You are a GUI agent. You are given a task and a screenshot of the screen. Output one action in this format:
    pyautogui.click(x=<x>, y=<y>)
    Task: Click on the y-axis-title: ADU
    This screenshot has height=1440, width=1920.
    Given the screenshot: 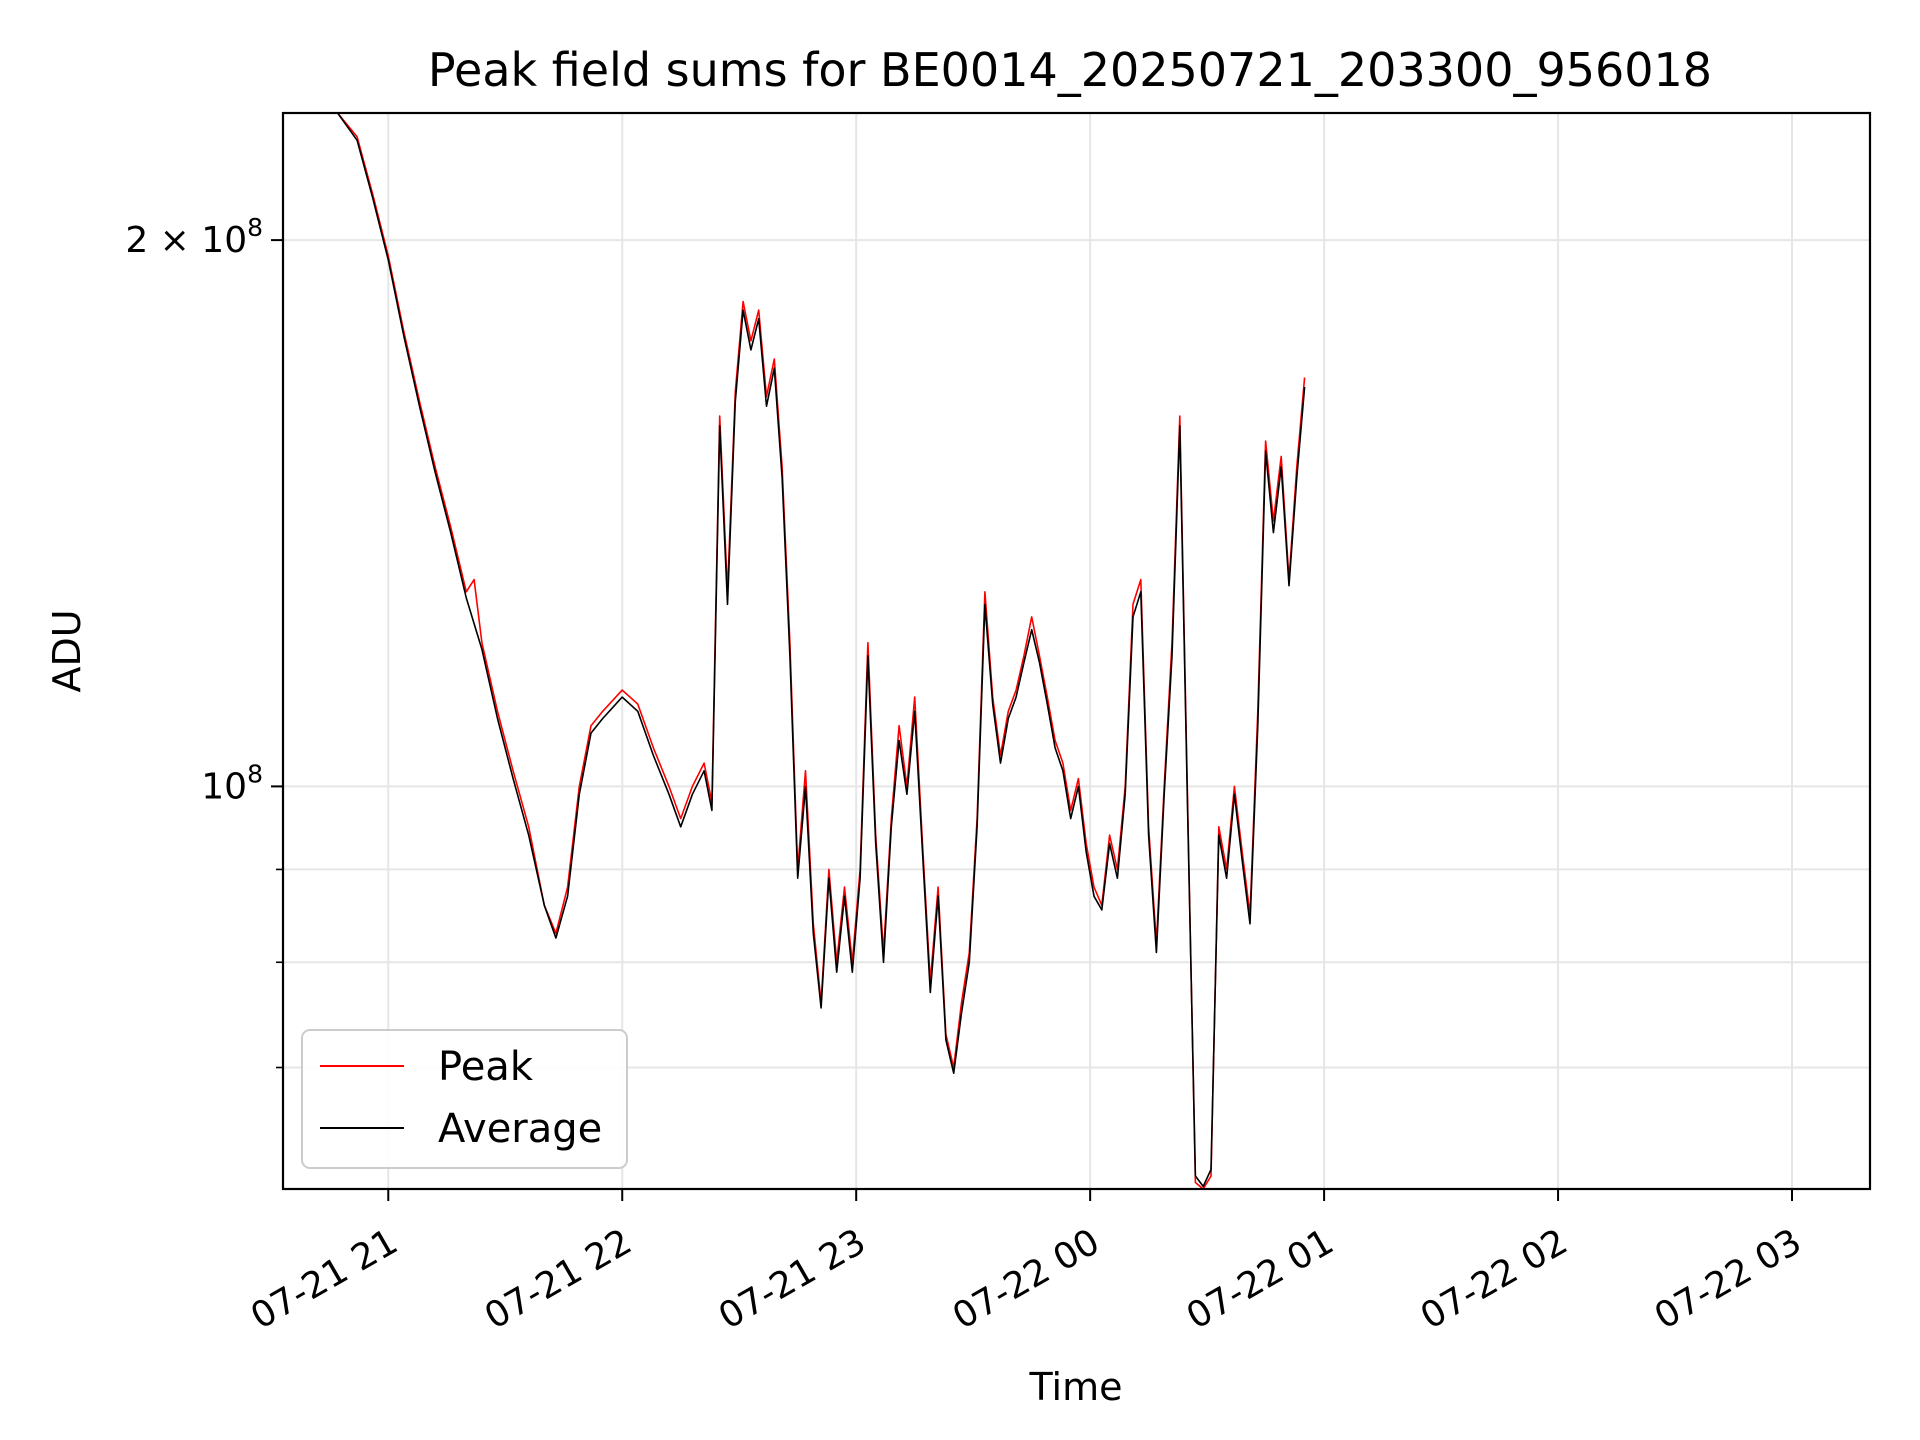 What is the action you would take?
    pyautogui.click(x=67, y=650)
    